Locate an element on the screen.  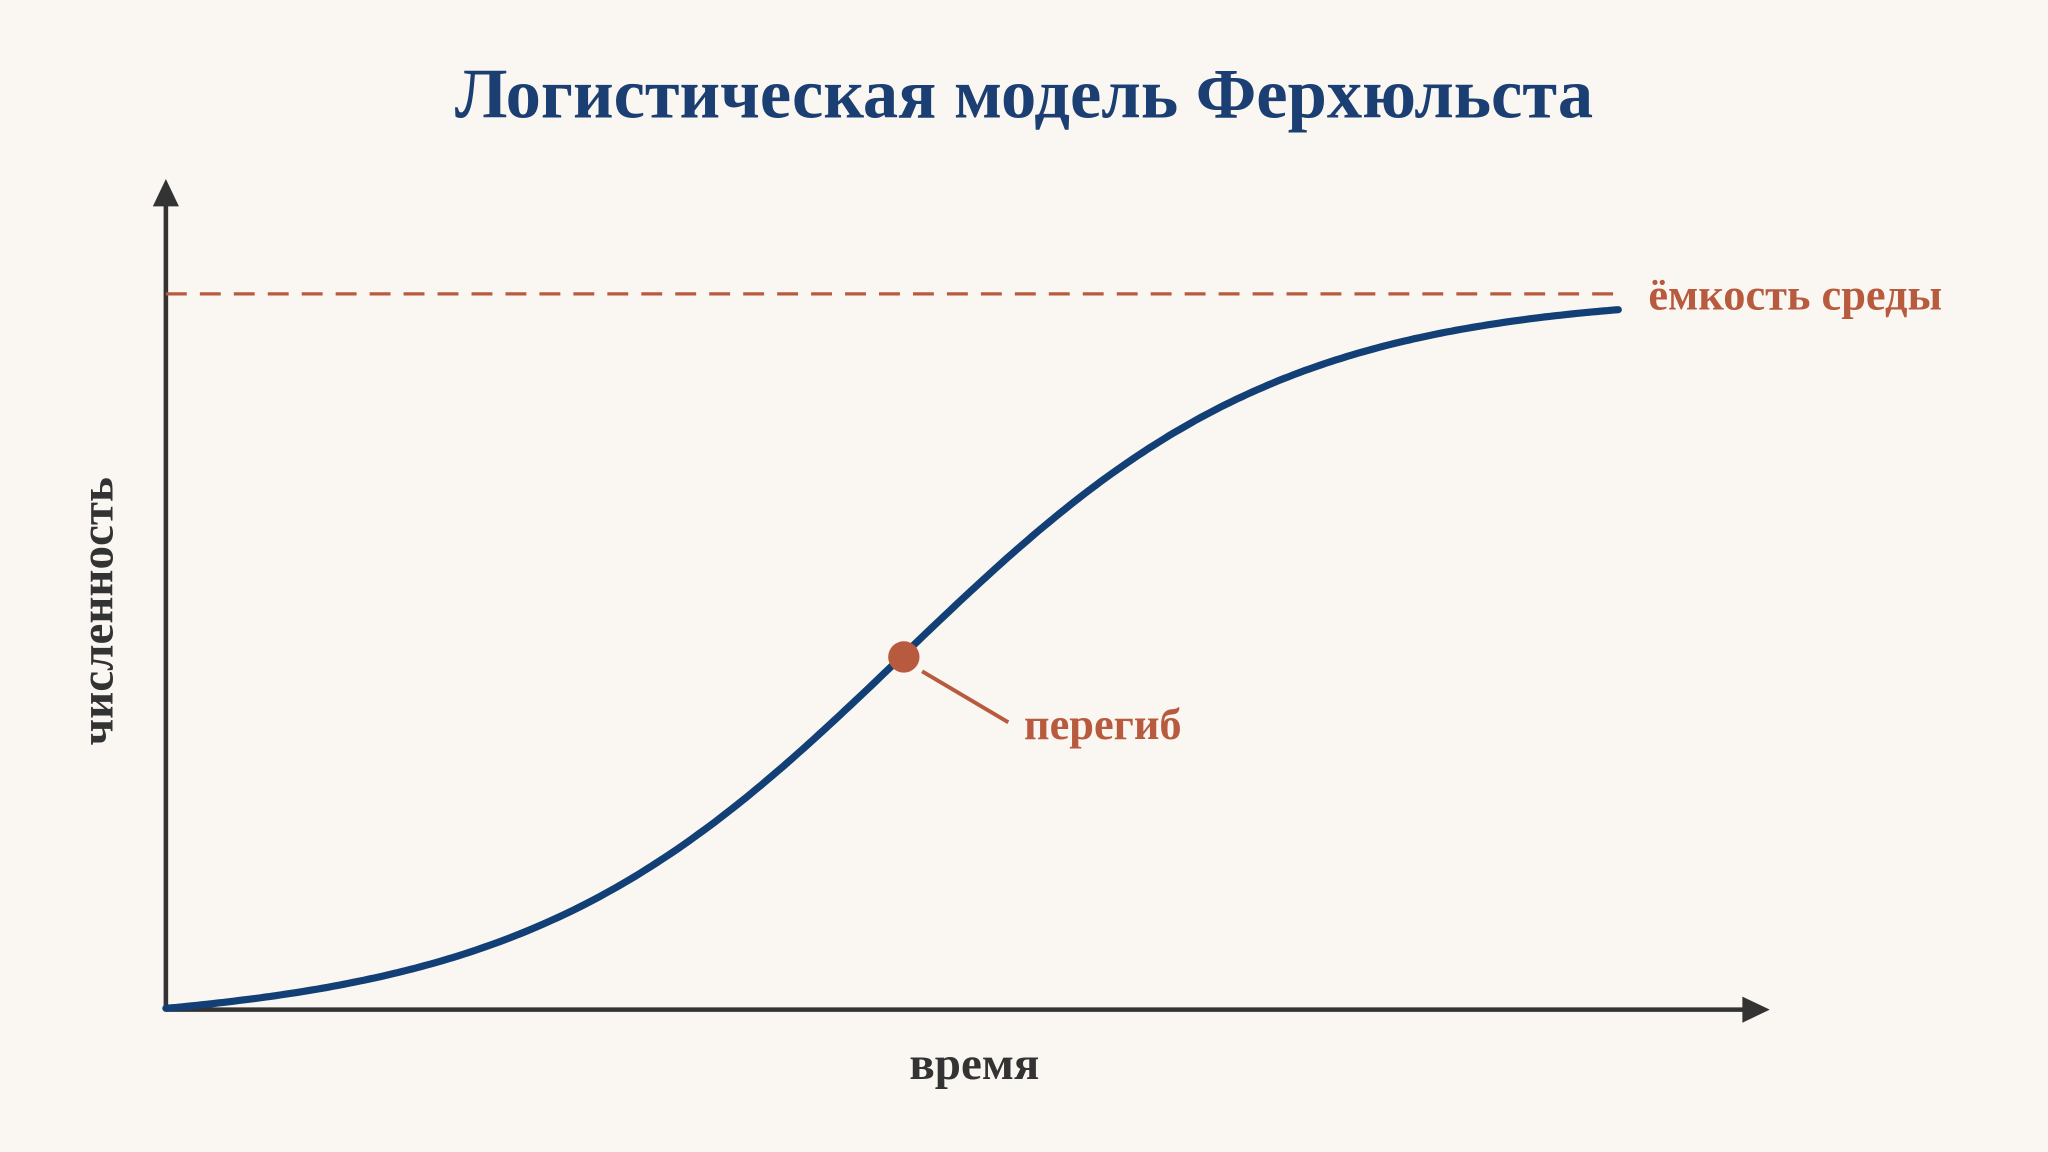
inflection-label: перегиб is located at coordinates (1103, 724).